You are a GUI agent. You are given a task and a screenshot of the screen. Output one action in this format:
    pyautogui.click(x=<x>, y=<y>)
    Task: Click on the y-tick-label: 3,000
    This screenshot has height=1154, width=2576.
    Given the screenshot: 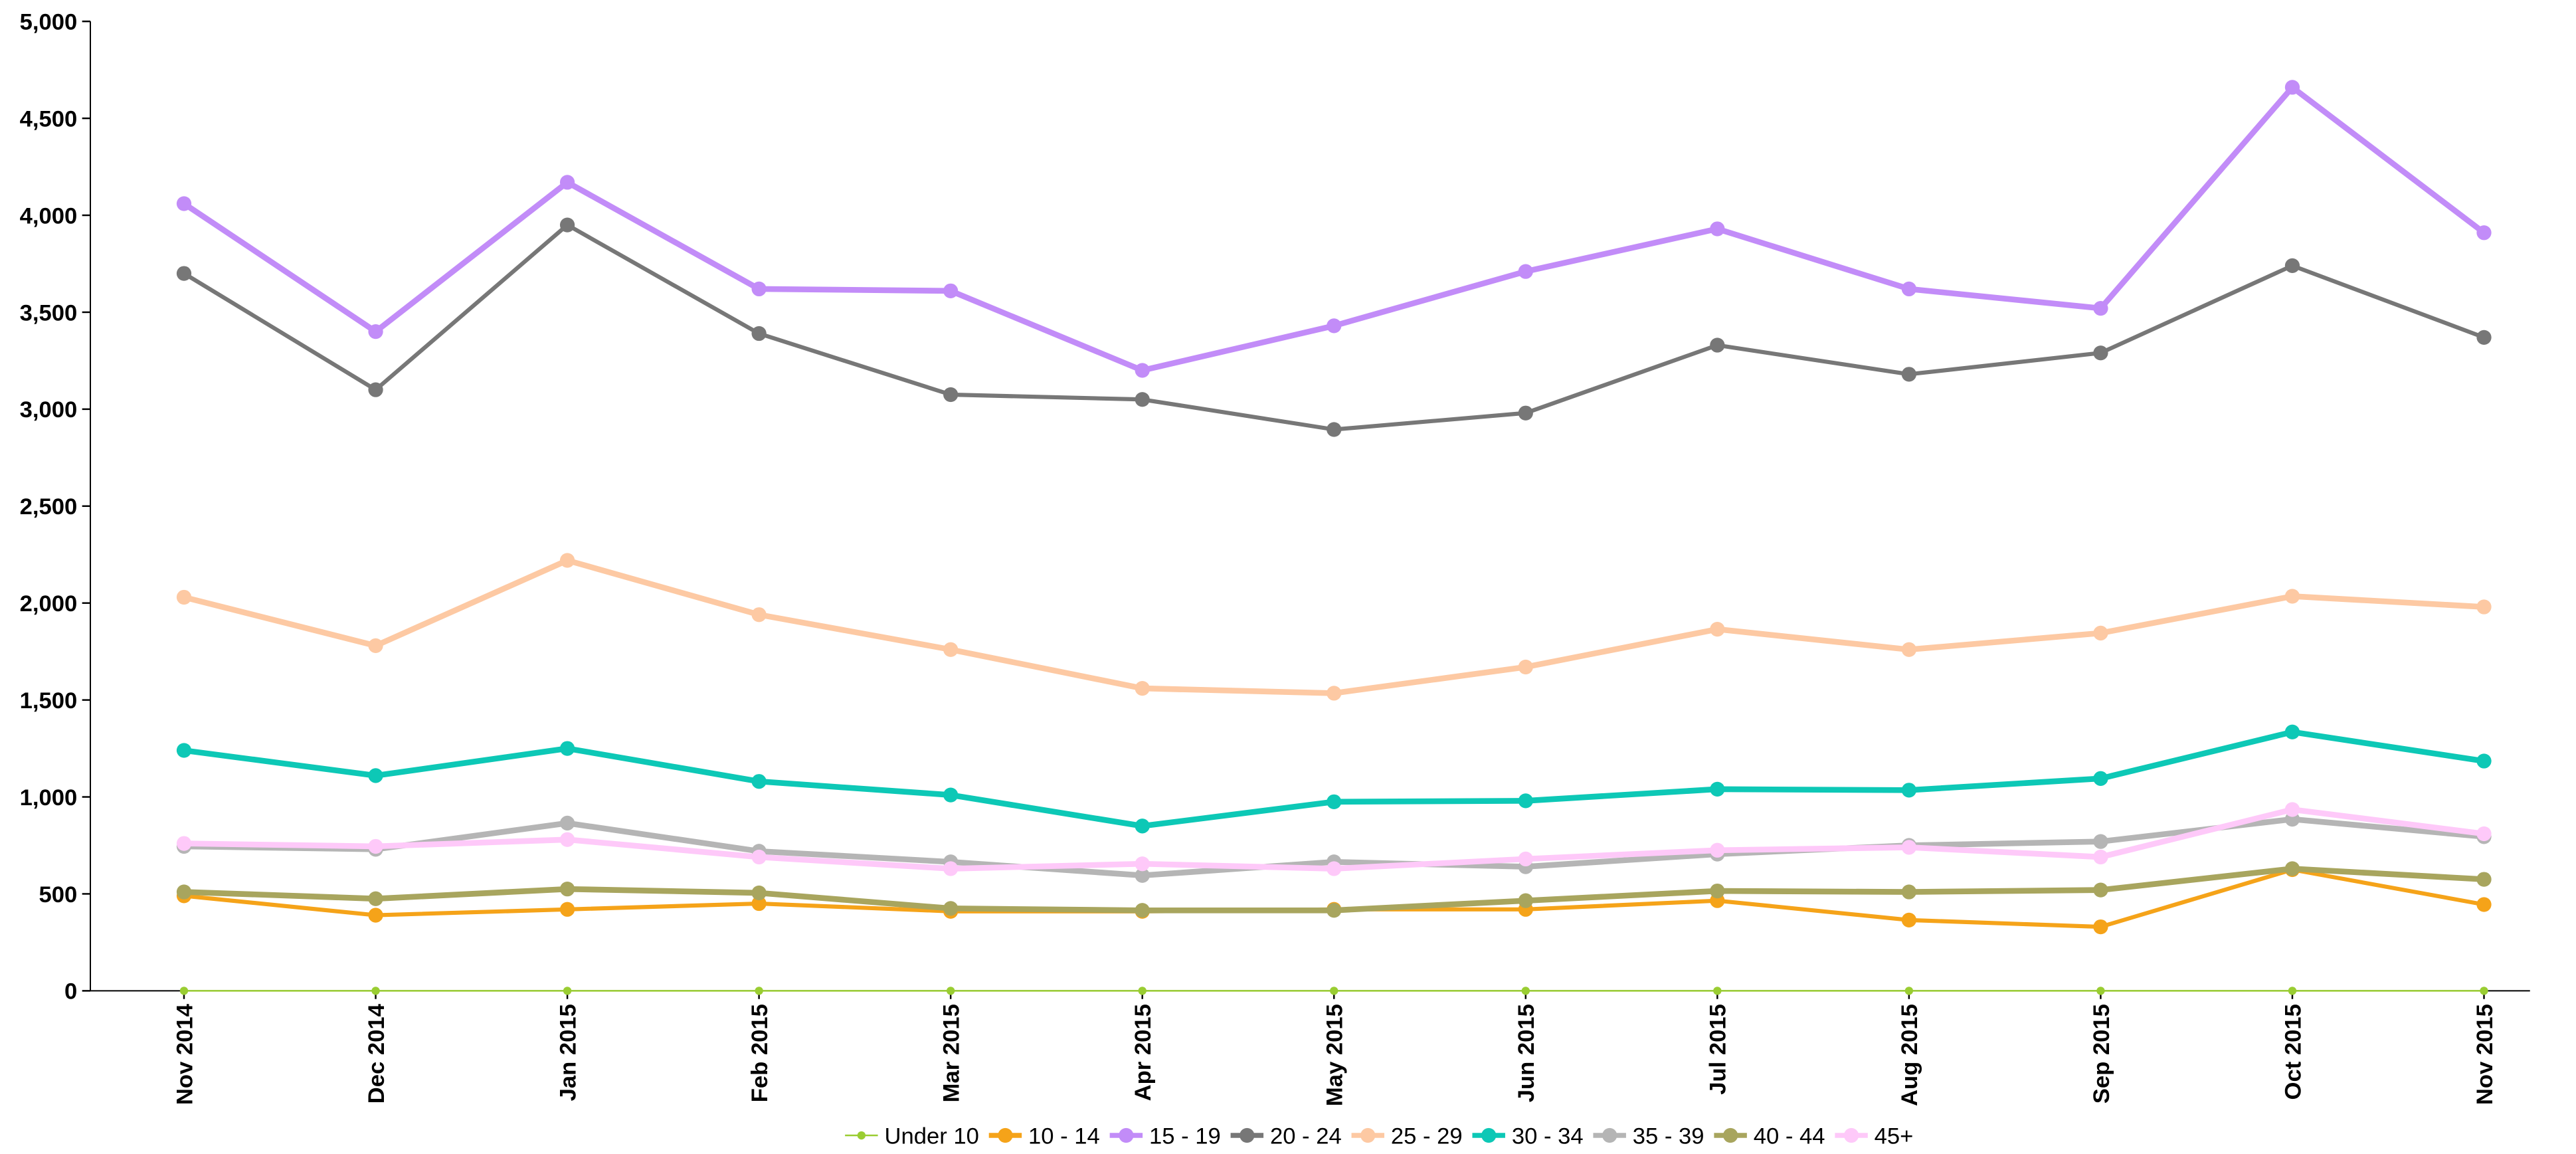 What is the action you would take?
    pyautogui.click(x=49, y=410)
    